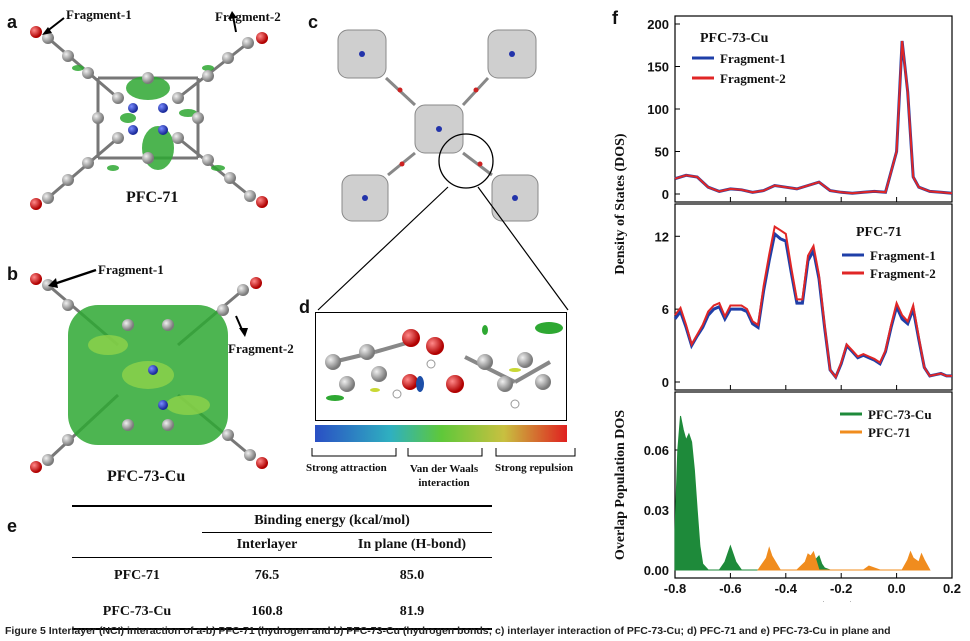 This screenshot has height=641, width=970. Describe the element at coordinates (656, 510) in the screenshot. I see `y-tick-label: 0.03` at that location.